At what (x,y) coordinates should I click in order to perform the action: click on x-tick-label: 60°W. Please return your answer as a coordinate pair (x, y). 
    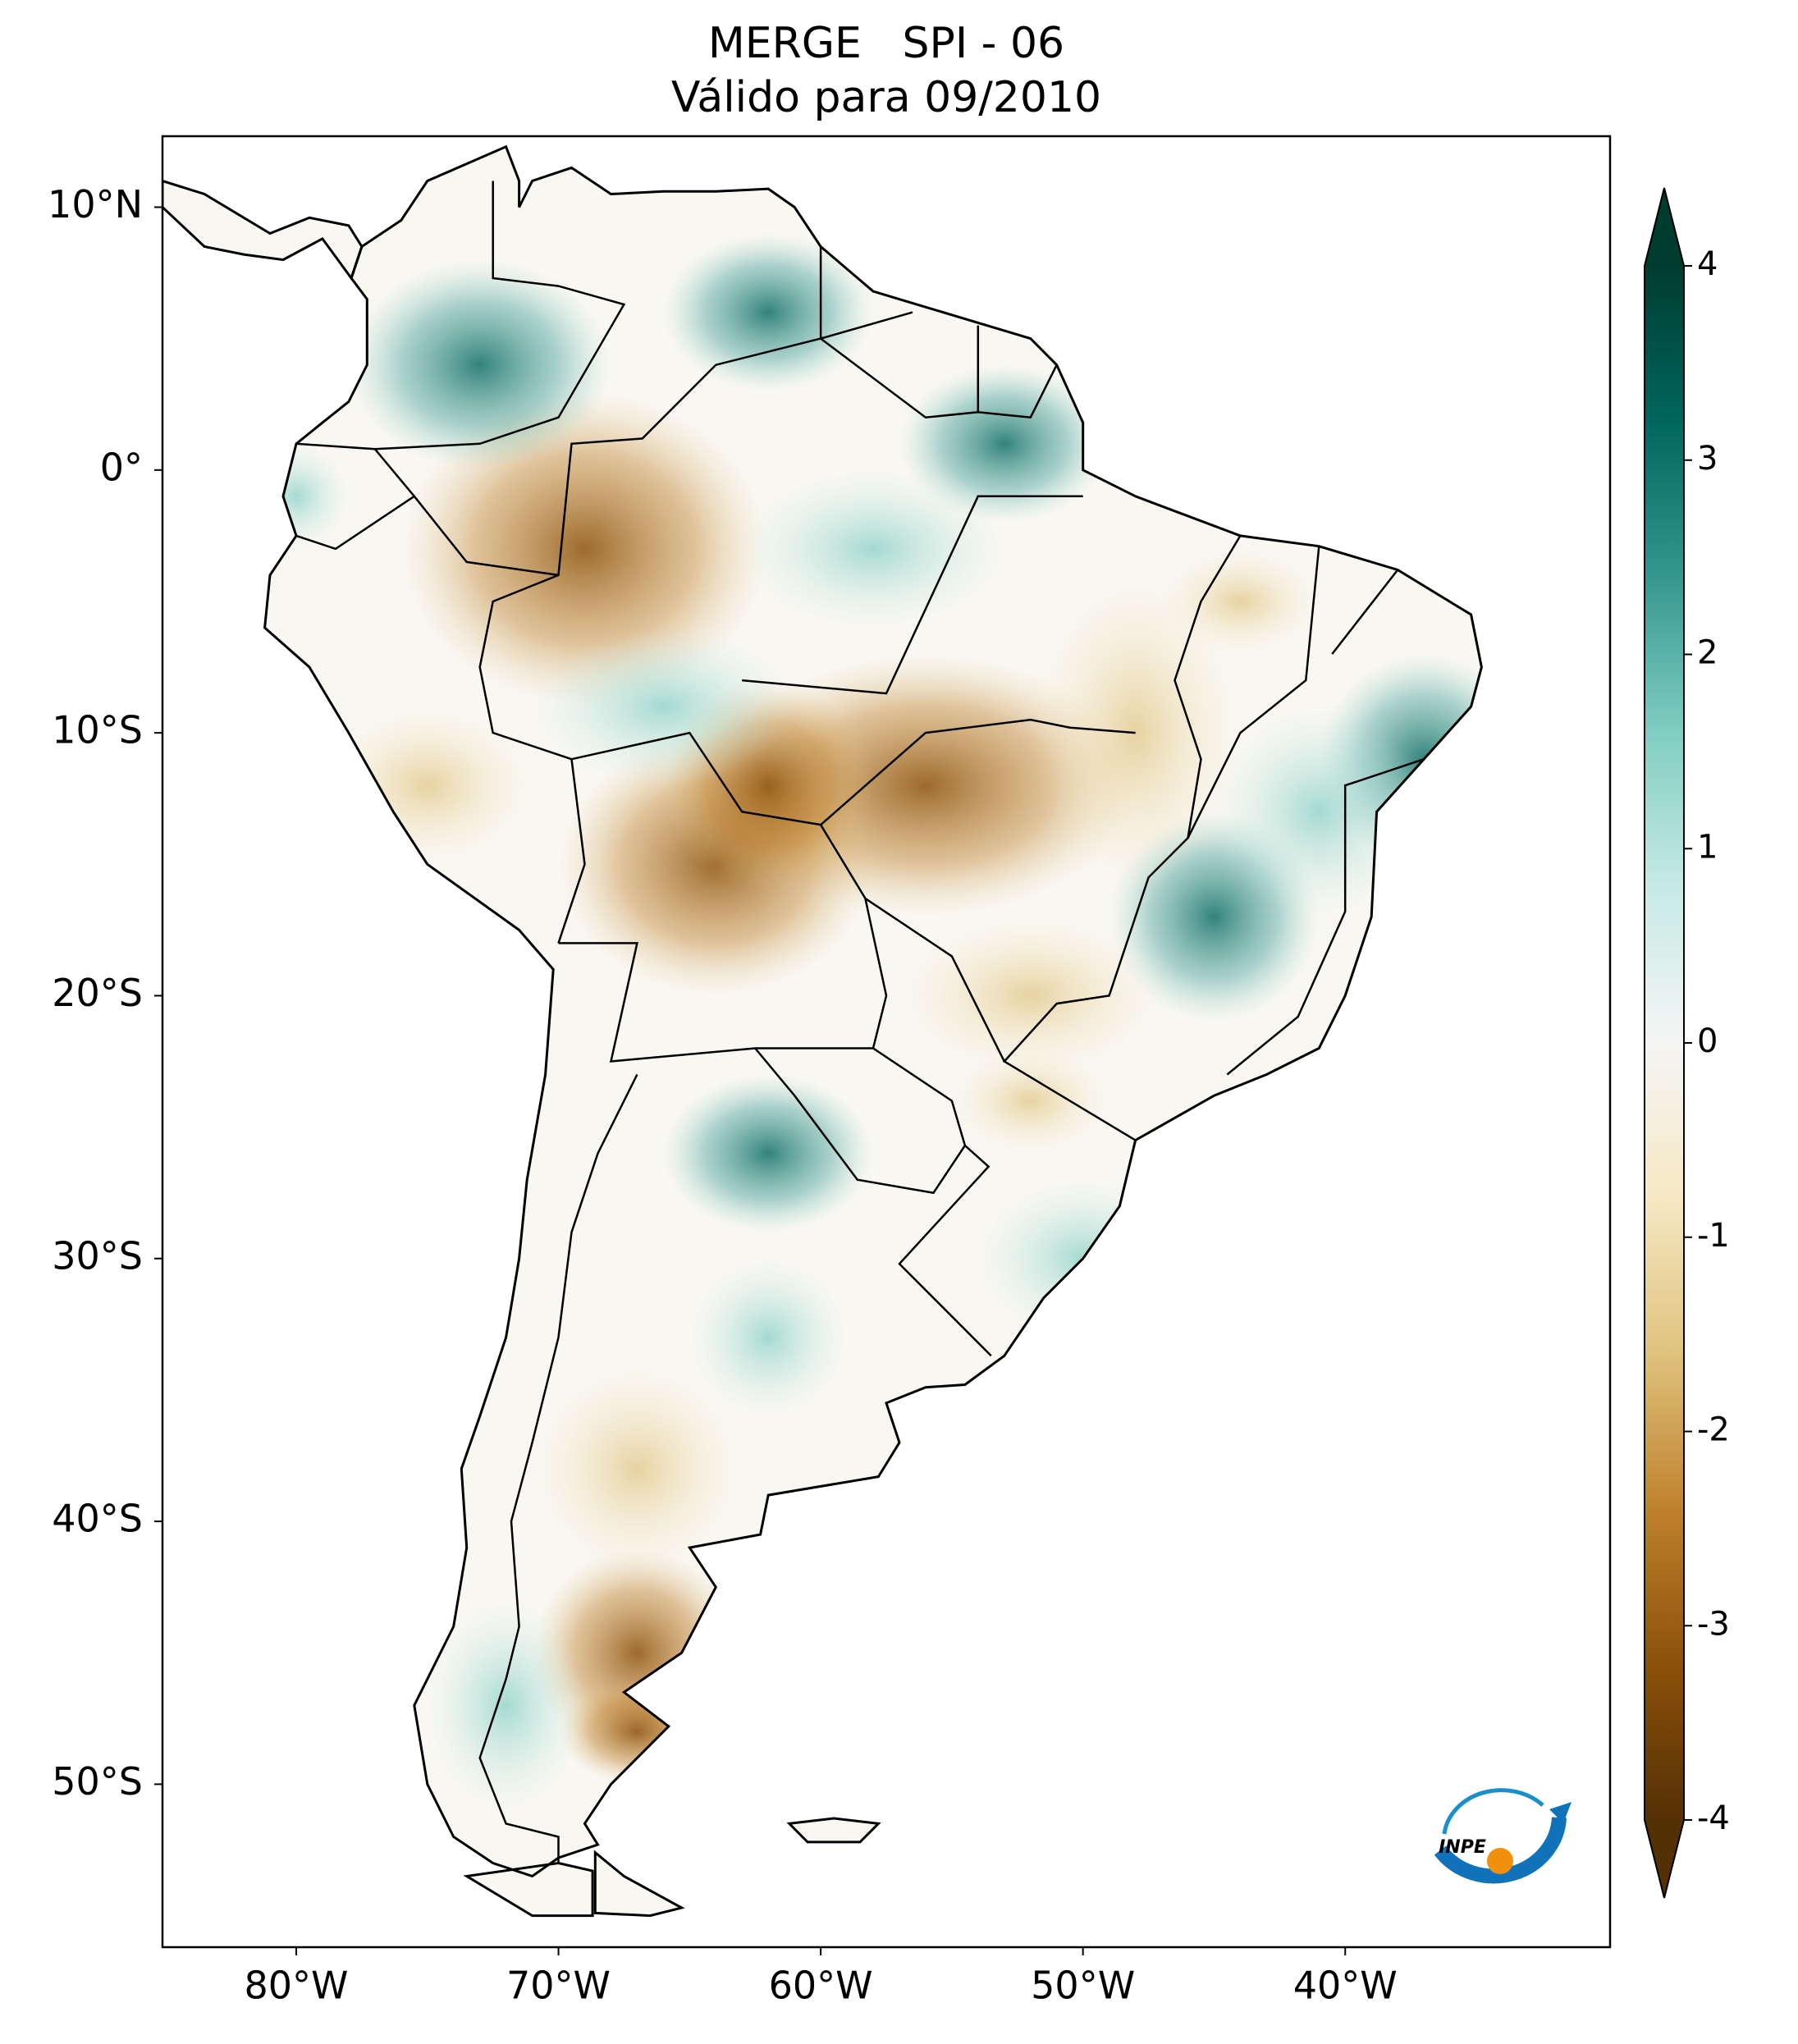
    Looking at the image, I should click on (821, 1986).